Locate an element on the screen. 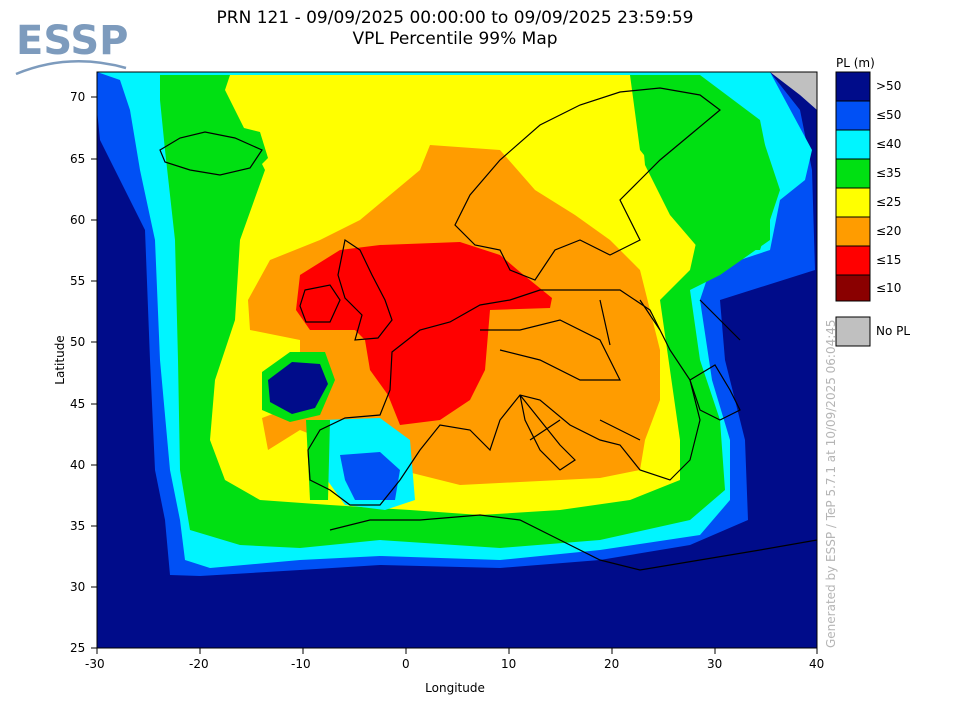  y-tick-label: 60 is located at coordinates (78, 220).